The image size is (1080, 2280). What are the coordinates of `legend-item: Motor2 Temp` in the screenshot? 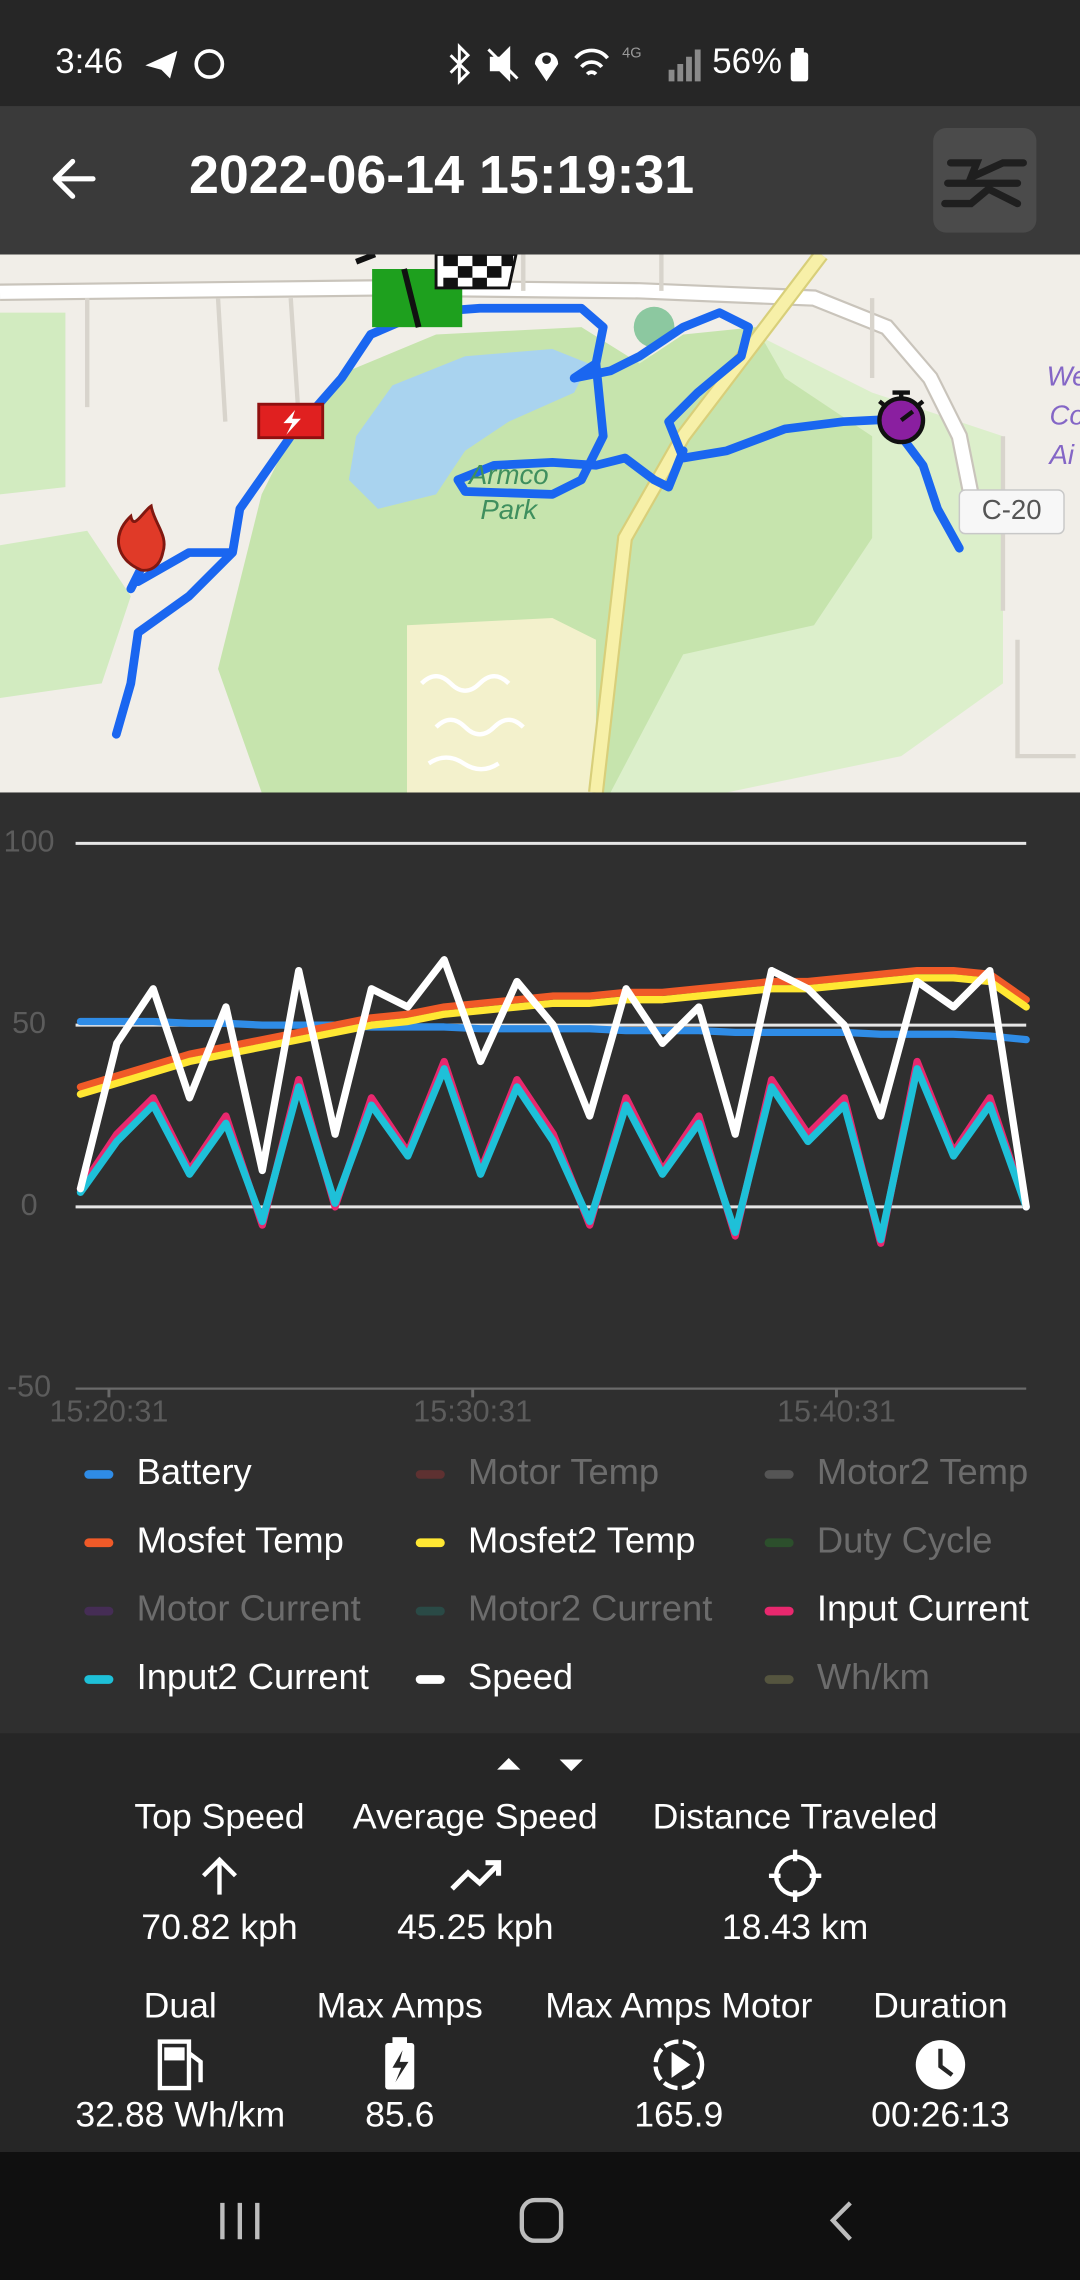 It's located at (896, 1471).